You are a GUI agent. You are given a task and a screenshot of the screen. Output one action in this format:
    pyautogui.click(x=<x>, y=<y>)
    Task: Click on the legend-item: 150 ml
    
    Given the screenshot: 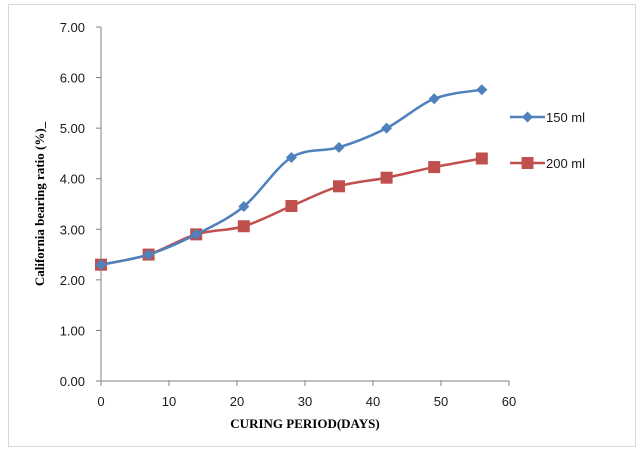 What is the action you would take?
    pyautogui.click(x=547, y=117)
    